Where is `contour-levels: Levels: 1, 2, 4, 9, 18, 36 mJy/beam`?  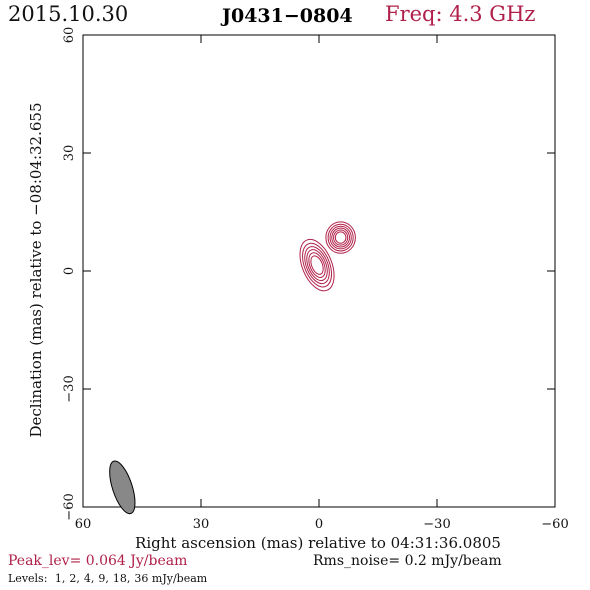
contour-levels: Levels: 1, 2, 4, 9, 18, 36 mJy/beam is located at coordinates (111, 578).